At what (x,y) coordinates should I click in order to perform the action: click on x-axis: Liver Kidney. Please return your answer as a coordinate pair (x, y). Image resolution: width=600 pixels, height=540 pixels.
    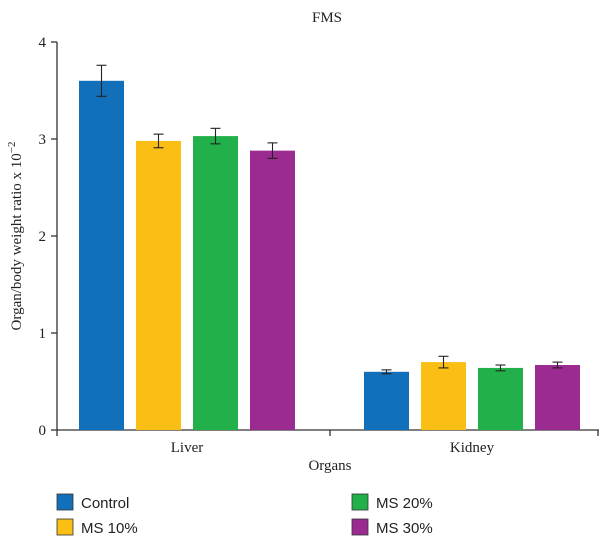
    Looking at the image, I should click on (327, 442).